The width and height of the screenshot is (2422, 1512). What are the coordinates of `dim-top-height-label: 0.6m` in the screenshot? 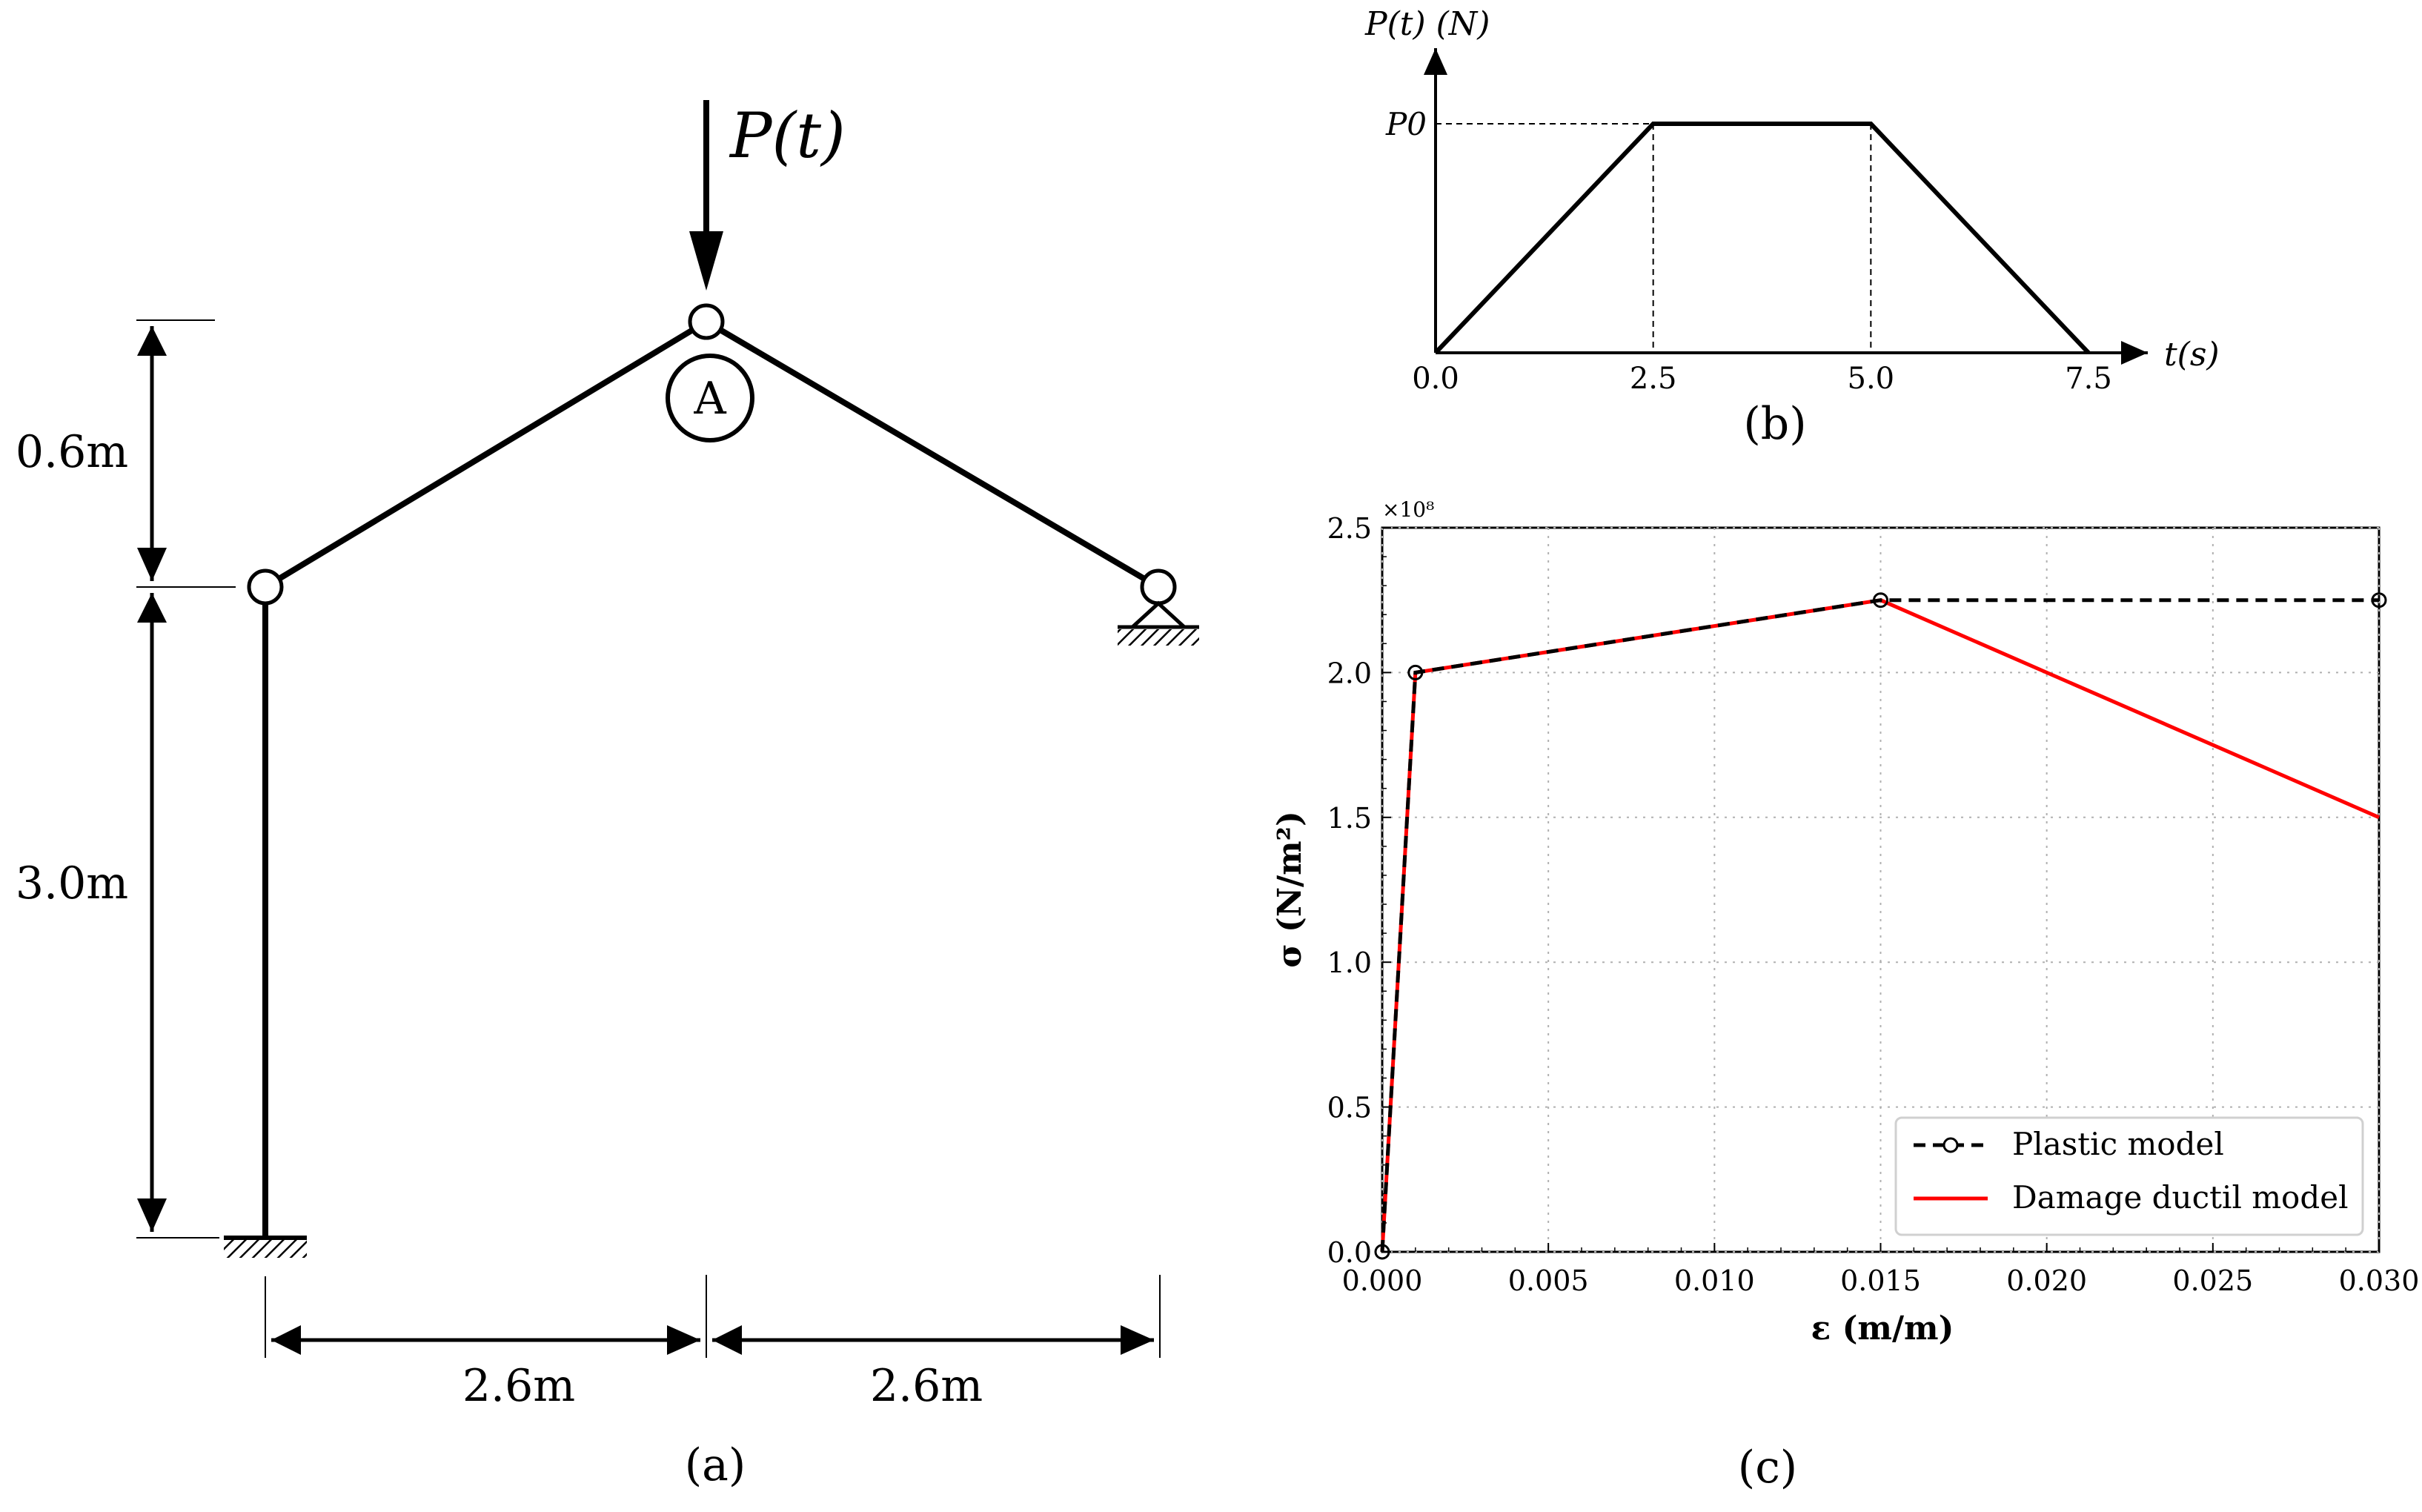 It's located at (72, 452).